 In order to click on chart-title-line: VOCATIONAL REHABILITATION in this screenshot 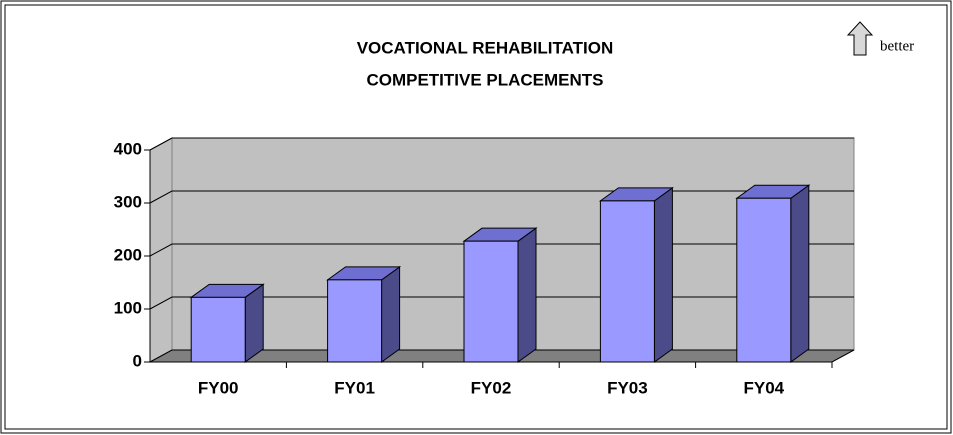, I will do `click(485, 47)`.